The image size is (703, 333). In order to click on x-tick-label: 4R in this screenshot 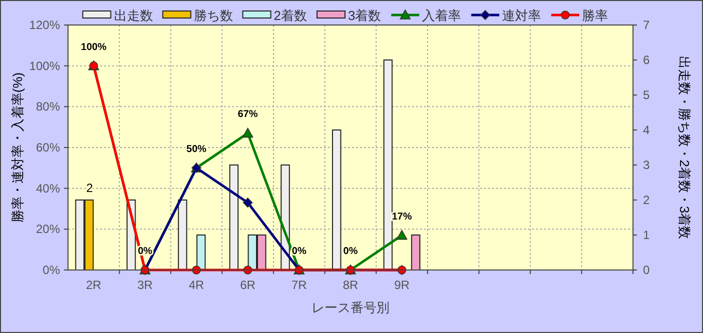, I will do `click(196, 285)`.